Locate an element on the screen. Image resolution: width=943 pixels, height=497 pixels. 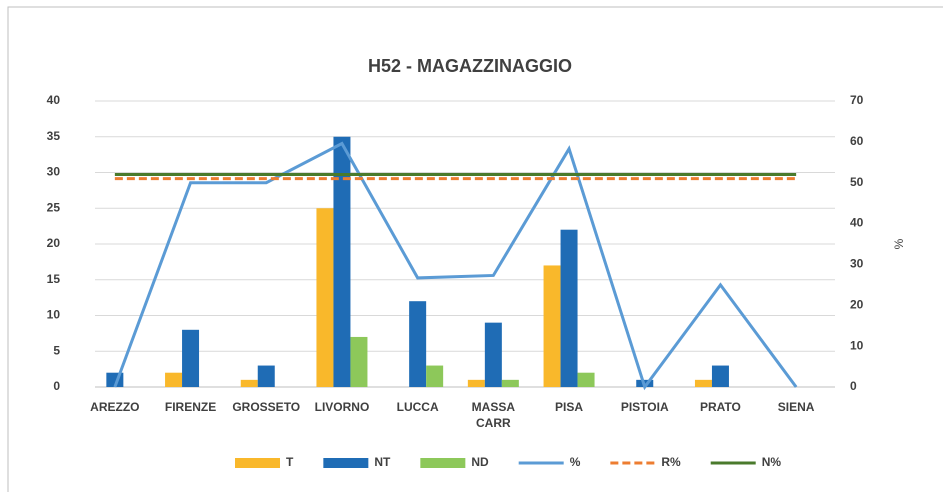
x-tick-label: PISTOIA is located at coordinates (645, 407).